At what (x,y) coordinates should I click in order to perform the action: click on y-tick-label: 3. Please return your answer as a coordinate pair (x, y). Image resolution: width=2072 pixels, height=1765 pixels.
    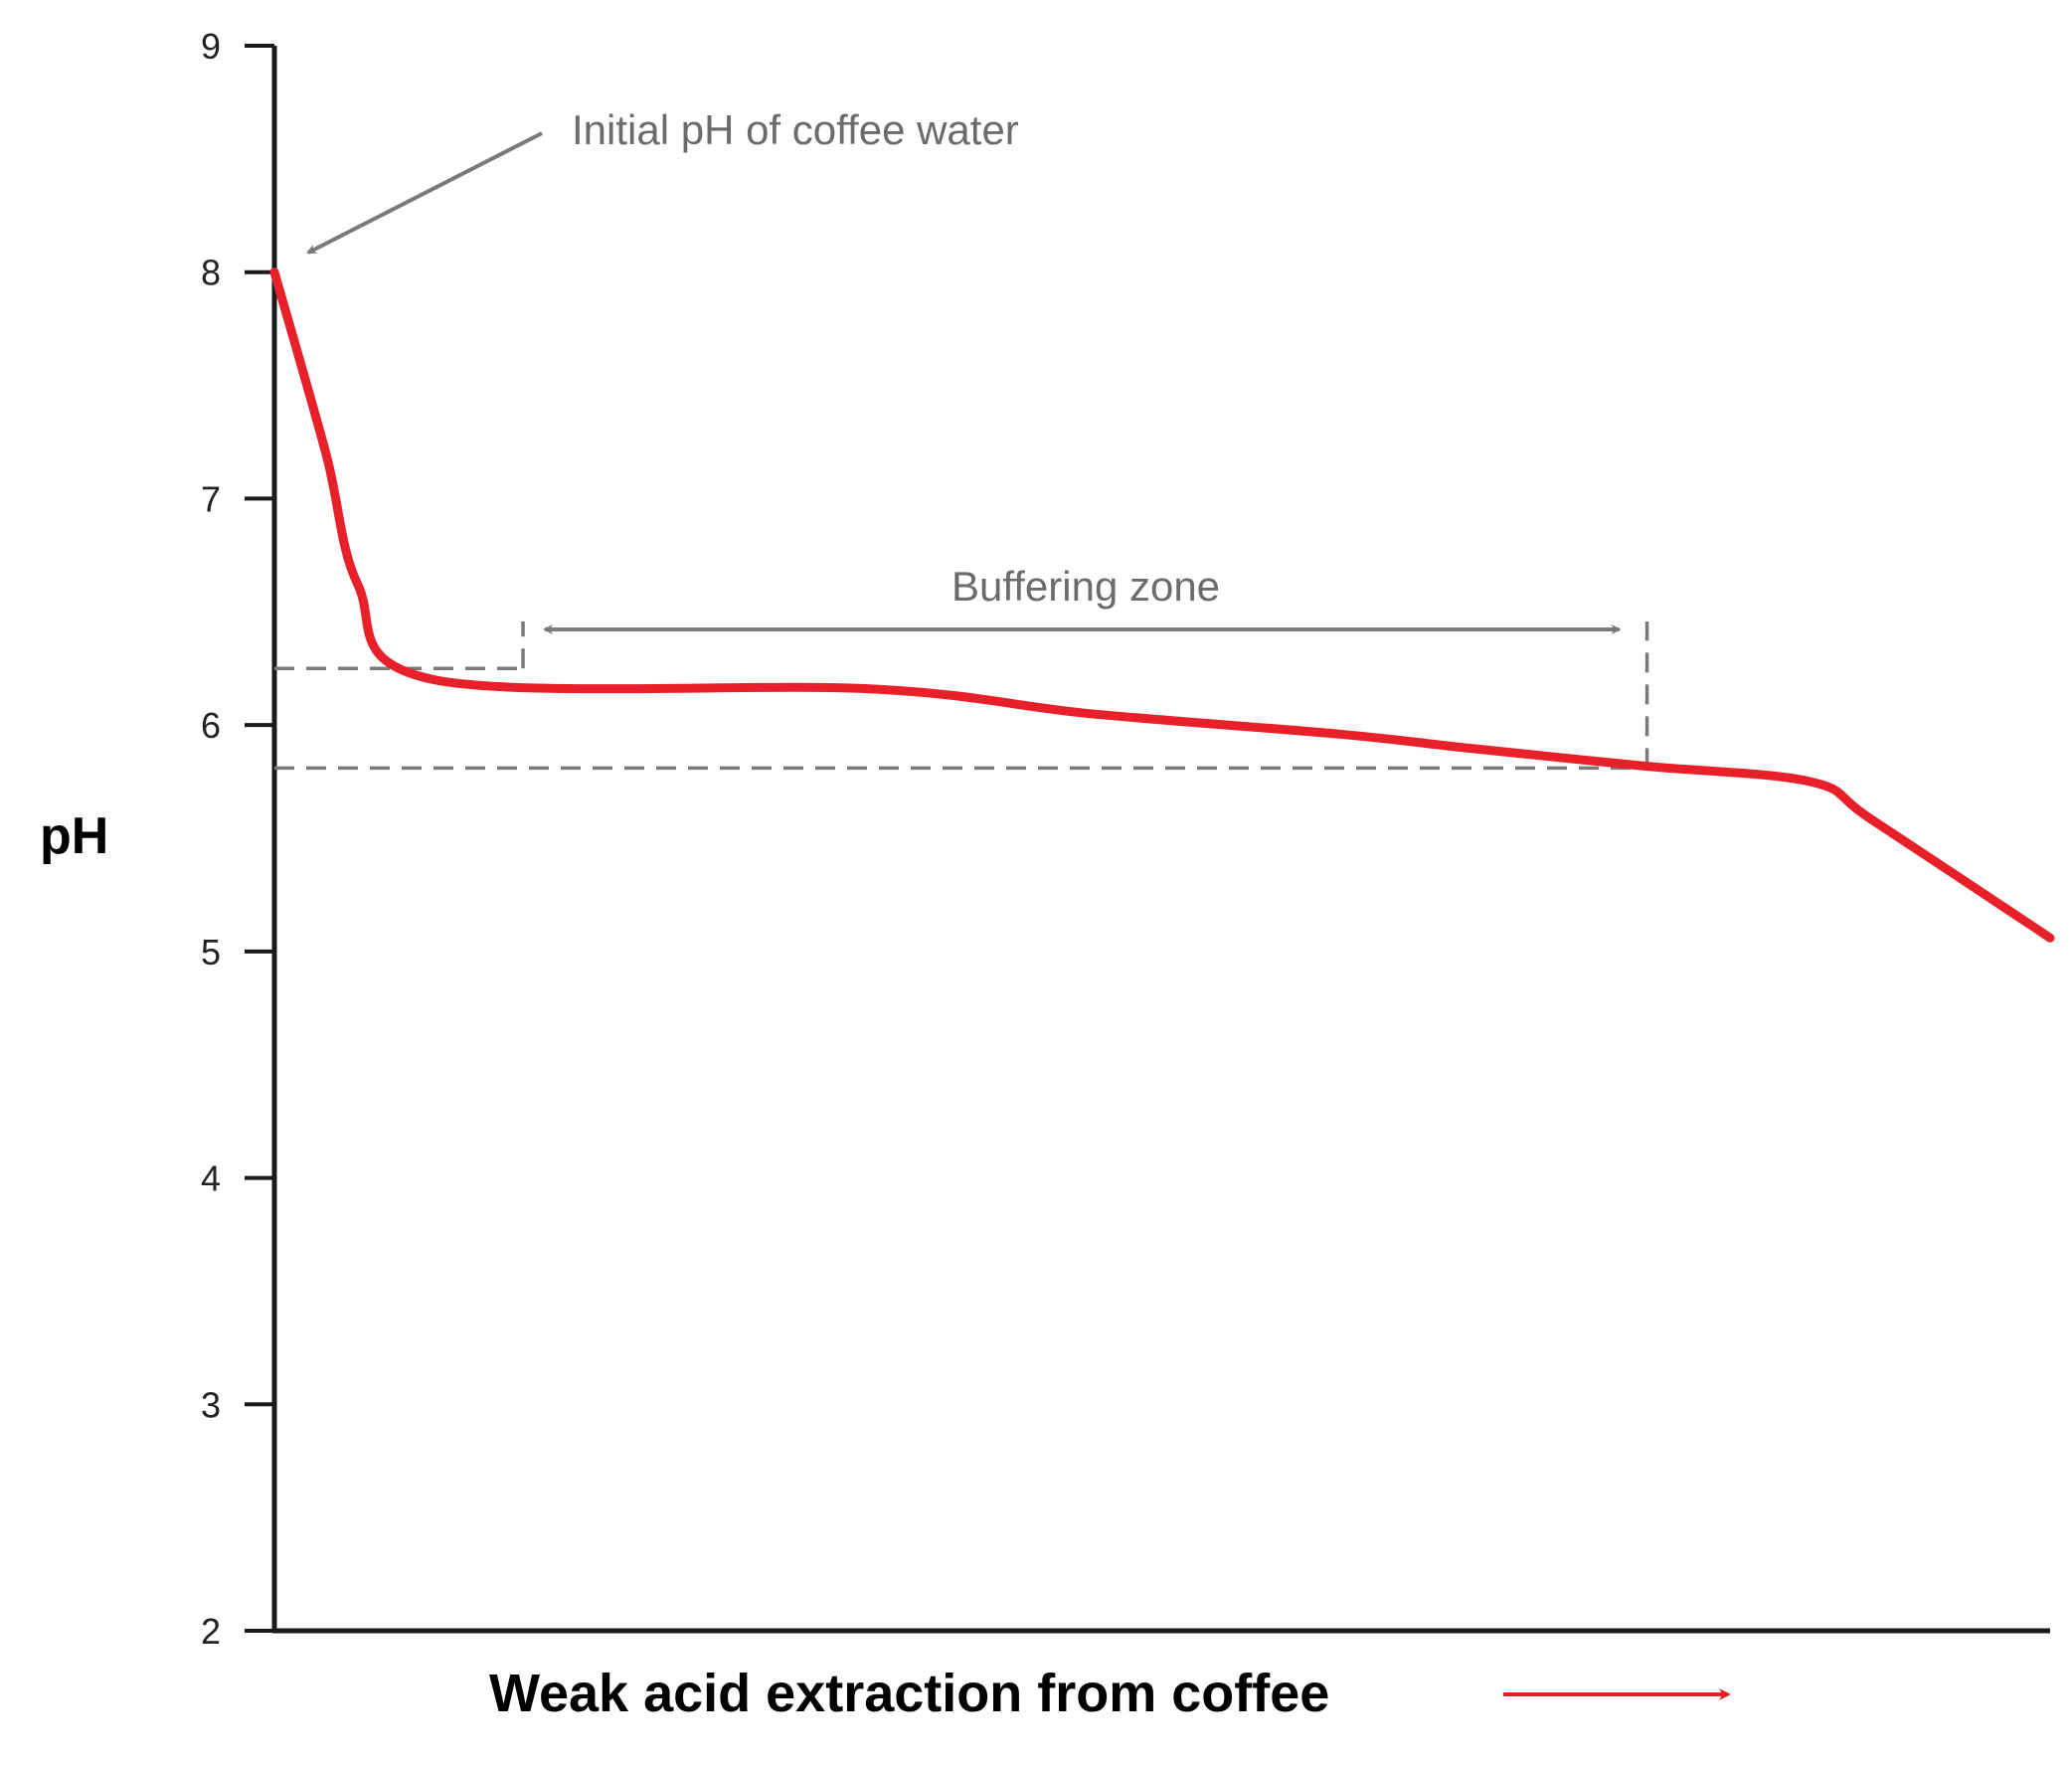
    Looking at the image, I should click on (211, 1405).